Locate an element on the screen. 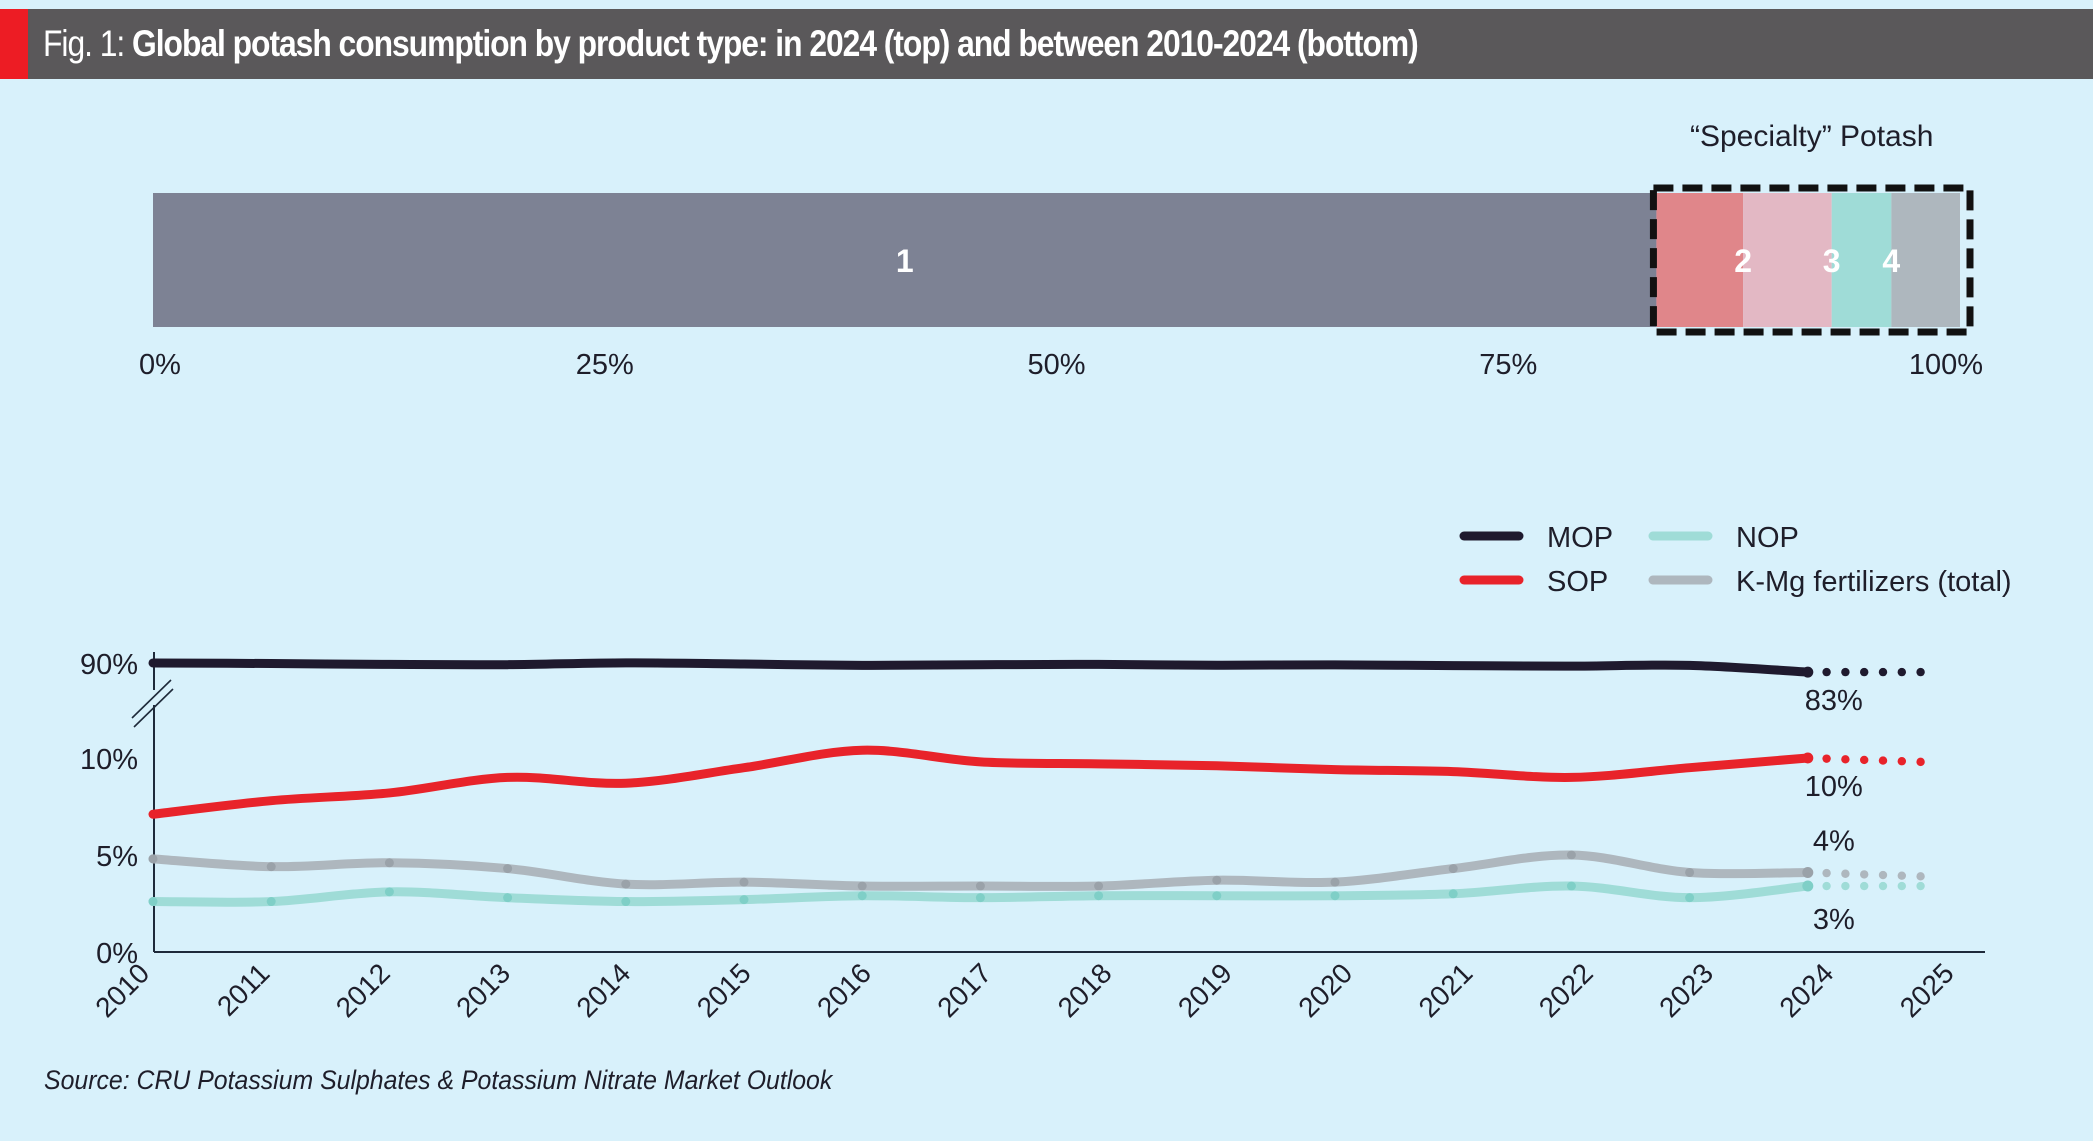  y-tick-label: 10% is located at coordinates (109, 760).